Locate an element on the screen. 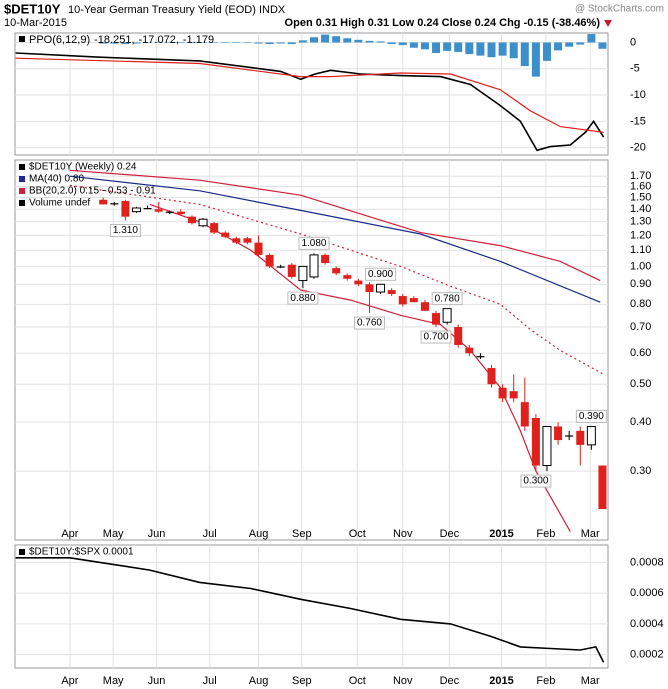 The height and width of the screenshot is (689, 668). legend-entry: -1.179 is located at coordinates (198, 40).